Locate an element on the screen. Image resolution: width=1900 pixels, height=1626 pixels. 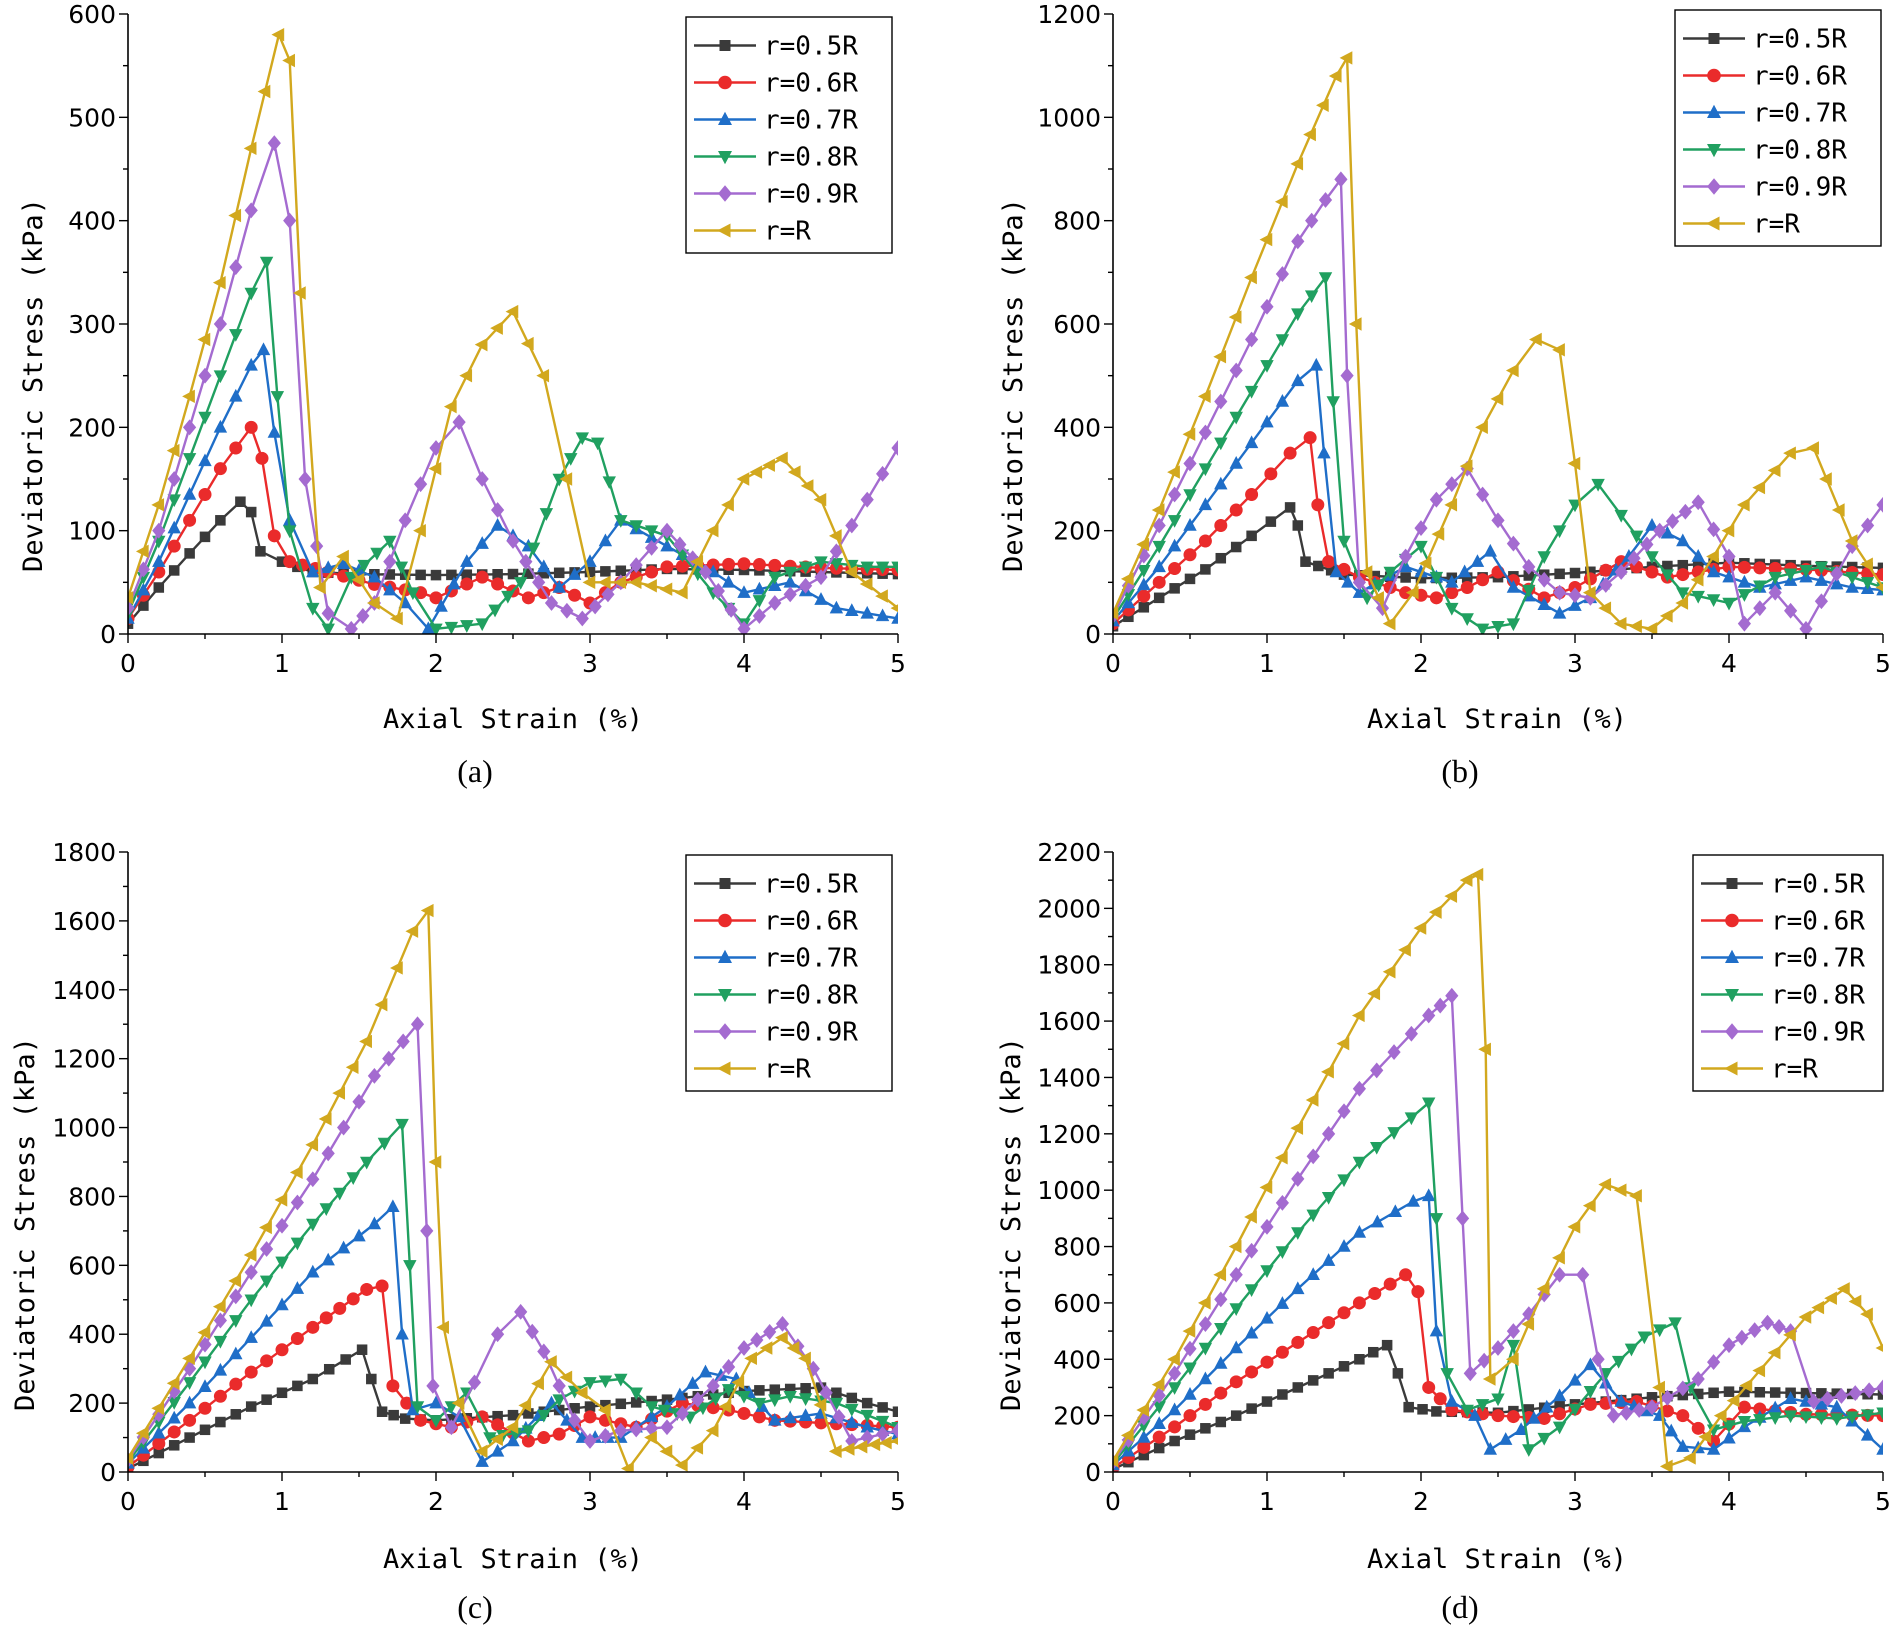
x-tick-label: 4 is located at coordinates (1729, 663).